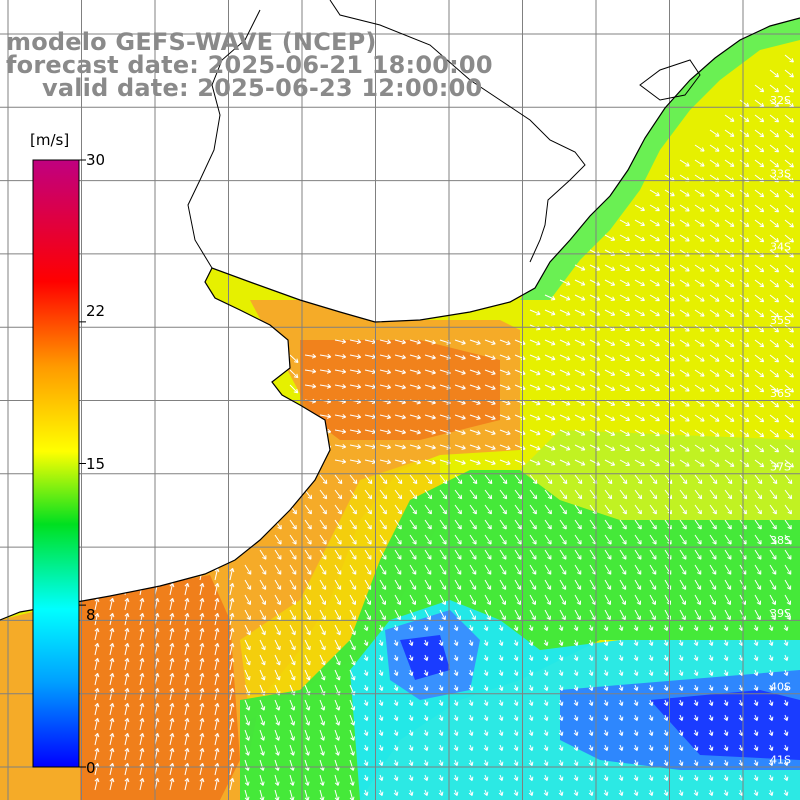 This screenshot has width=800, height=800. I want to click on colorbar-ticks, so click(82, 463).